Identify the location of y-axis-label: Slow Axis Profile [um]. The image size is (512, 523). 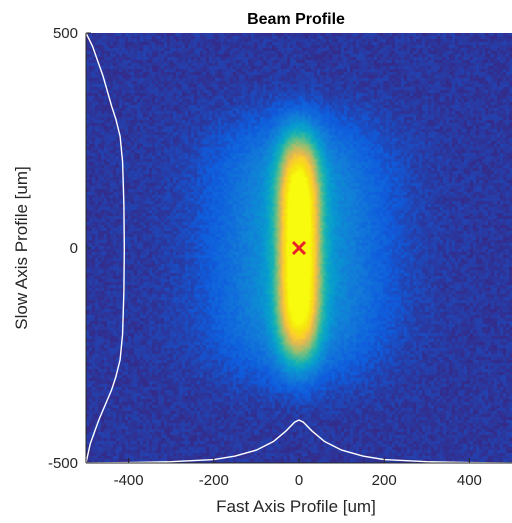
(21, 247).